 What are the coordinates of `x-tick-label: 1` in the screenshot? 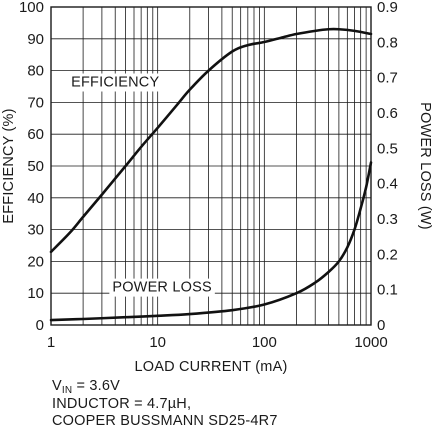 It's located at (51, 342).